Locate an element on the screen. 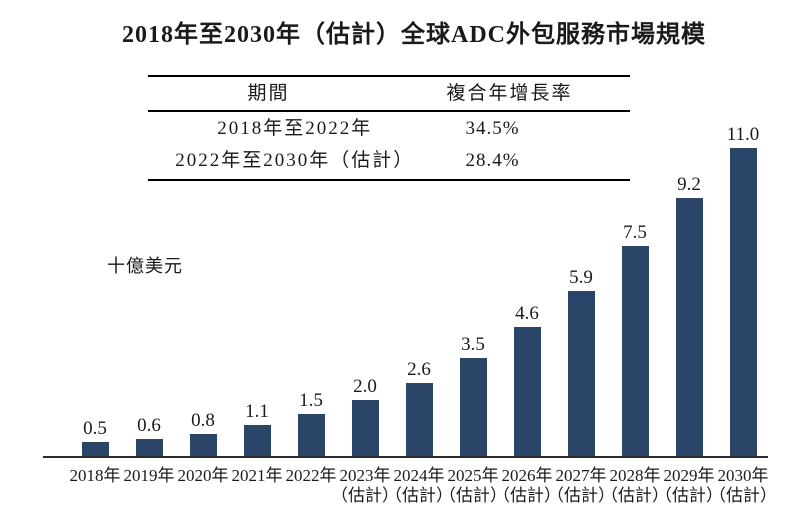 Image resolution: width=808 pixels, height=530 pixels. x-tick-label: 2028年 （估計） is located at coordinates (635, 486).